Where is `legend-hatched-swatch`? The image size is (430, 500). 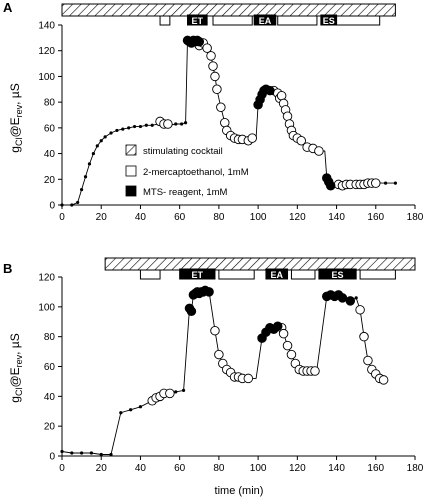 legend-hatched-swatch is located at coordinates (131, 150).